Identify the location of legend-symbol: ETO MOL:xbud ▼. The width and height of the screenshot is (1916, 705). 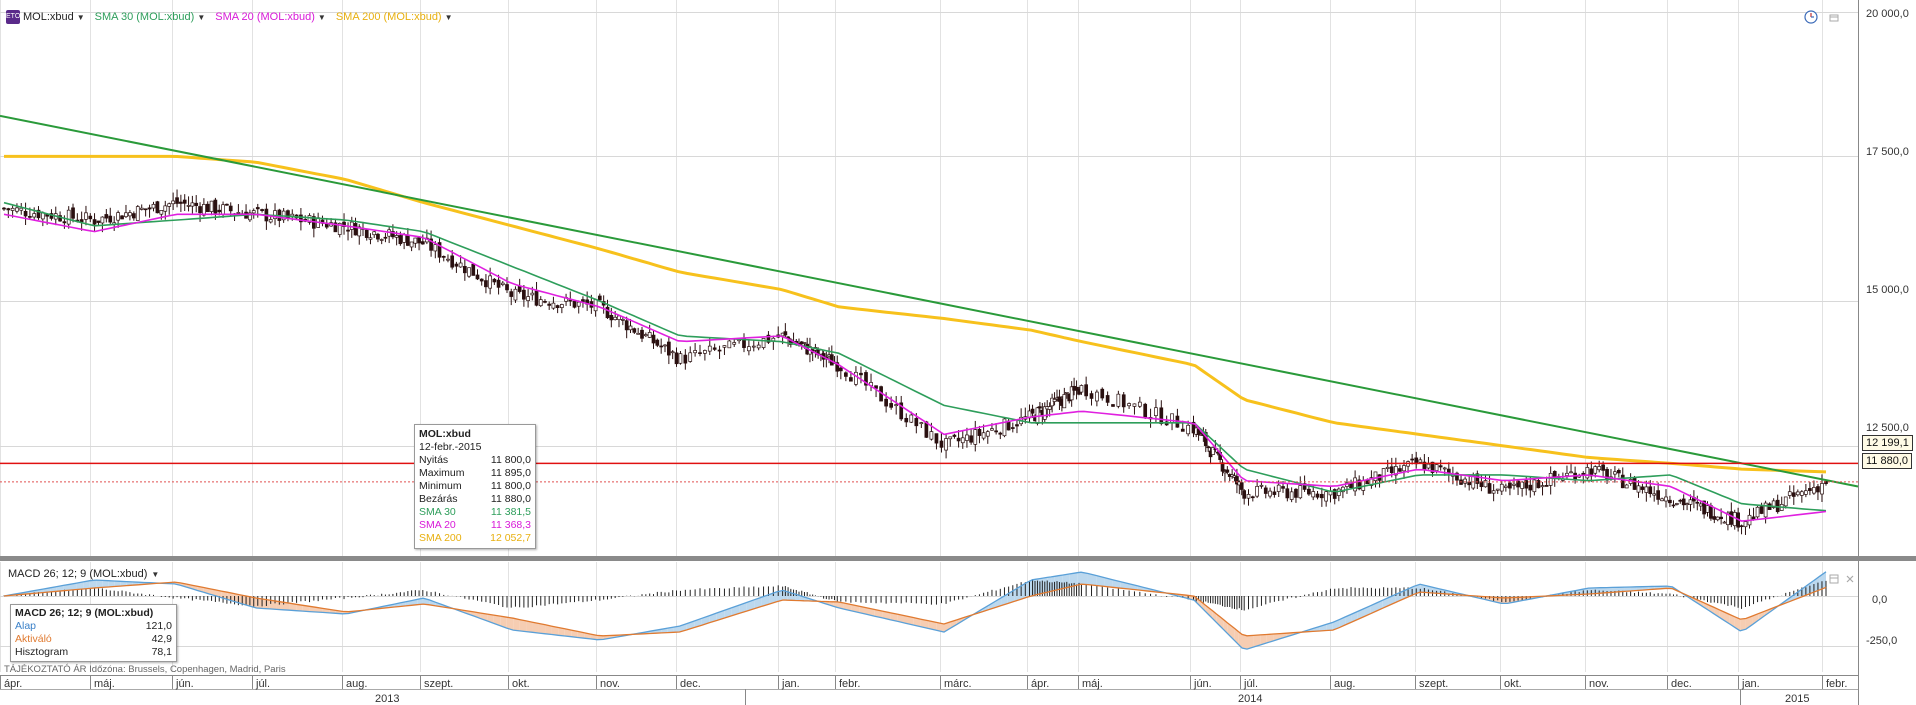
(45, 17).